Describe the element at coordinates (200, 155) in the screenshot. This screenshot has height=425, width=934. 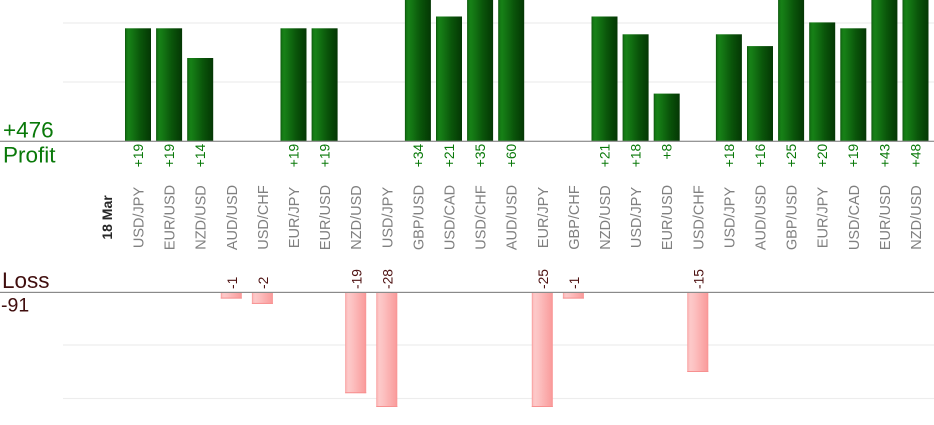
I see `svg-text: +14` at that location.